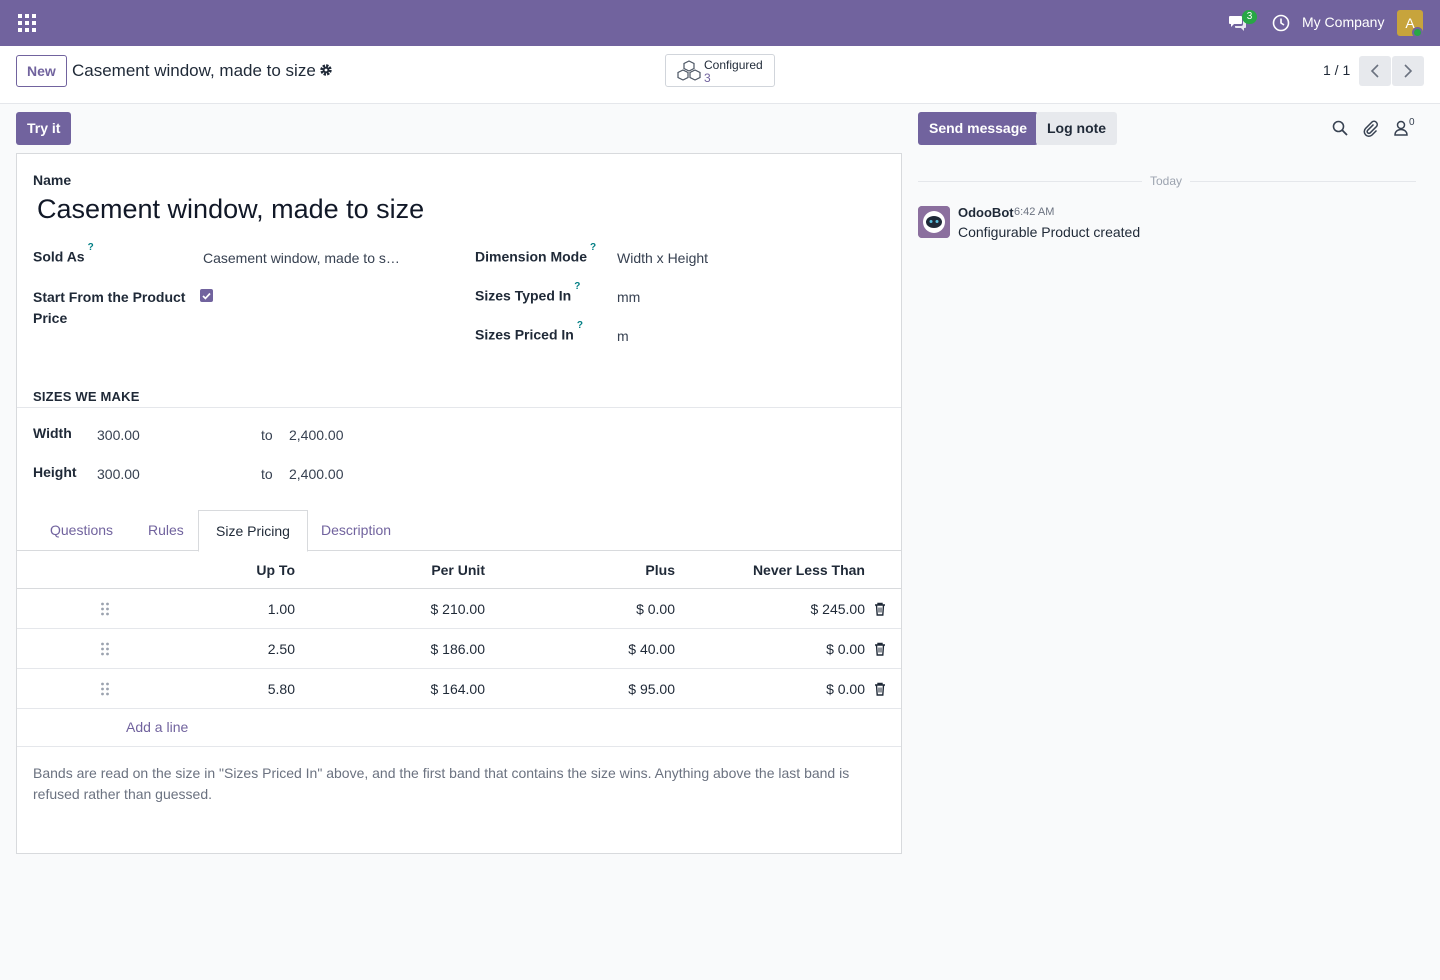 This screenshot has height=980, width=1440. Describe the element at coordinates (978, 128) in the screenshot. I see `send-message-button: Send message` at that location.